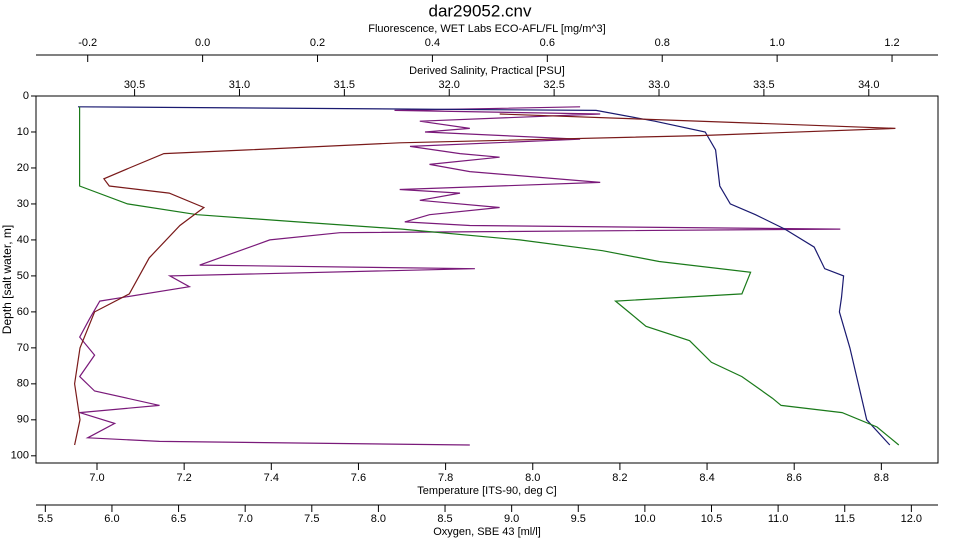 Image resolution: width=960 pixels, height=540 pixels. Describe the element at coordinates (486, 491) in the screenshot. I see `x-axis-title: Temperature [ITS-90, deg C]` at that location.